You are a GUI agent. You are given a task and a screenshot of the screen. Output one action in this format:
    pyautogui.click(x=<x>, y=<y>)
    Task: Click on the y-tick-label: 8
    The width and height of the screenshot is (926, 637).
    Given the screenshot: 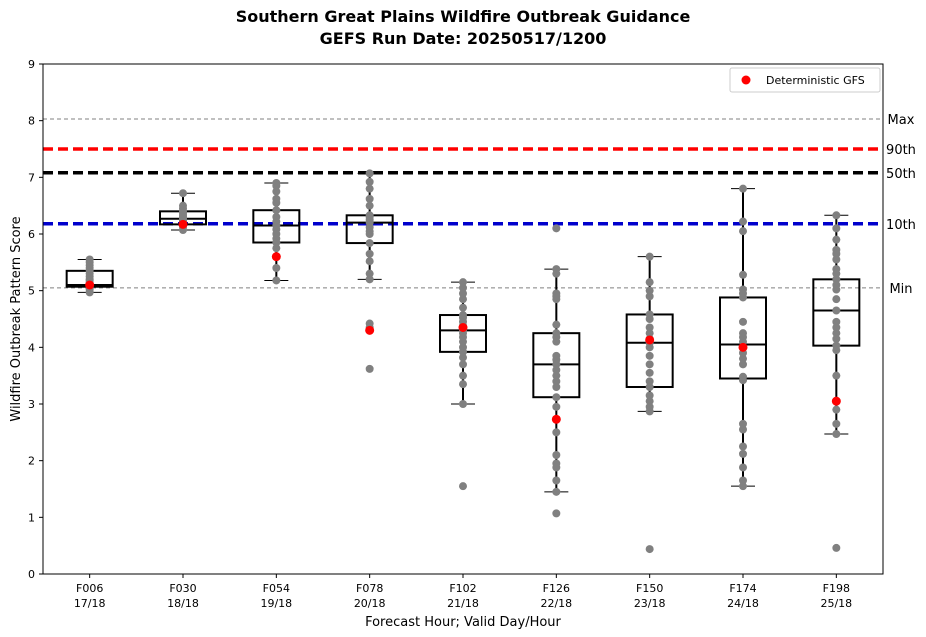 What is the action you would take?
    pyautogui.click(x=31, y=121)
    